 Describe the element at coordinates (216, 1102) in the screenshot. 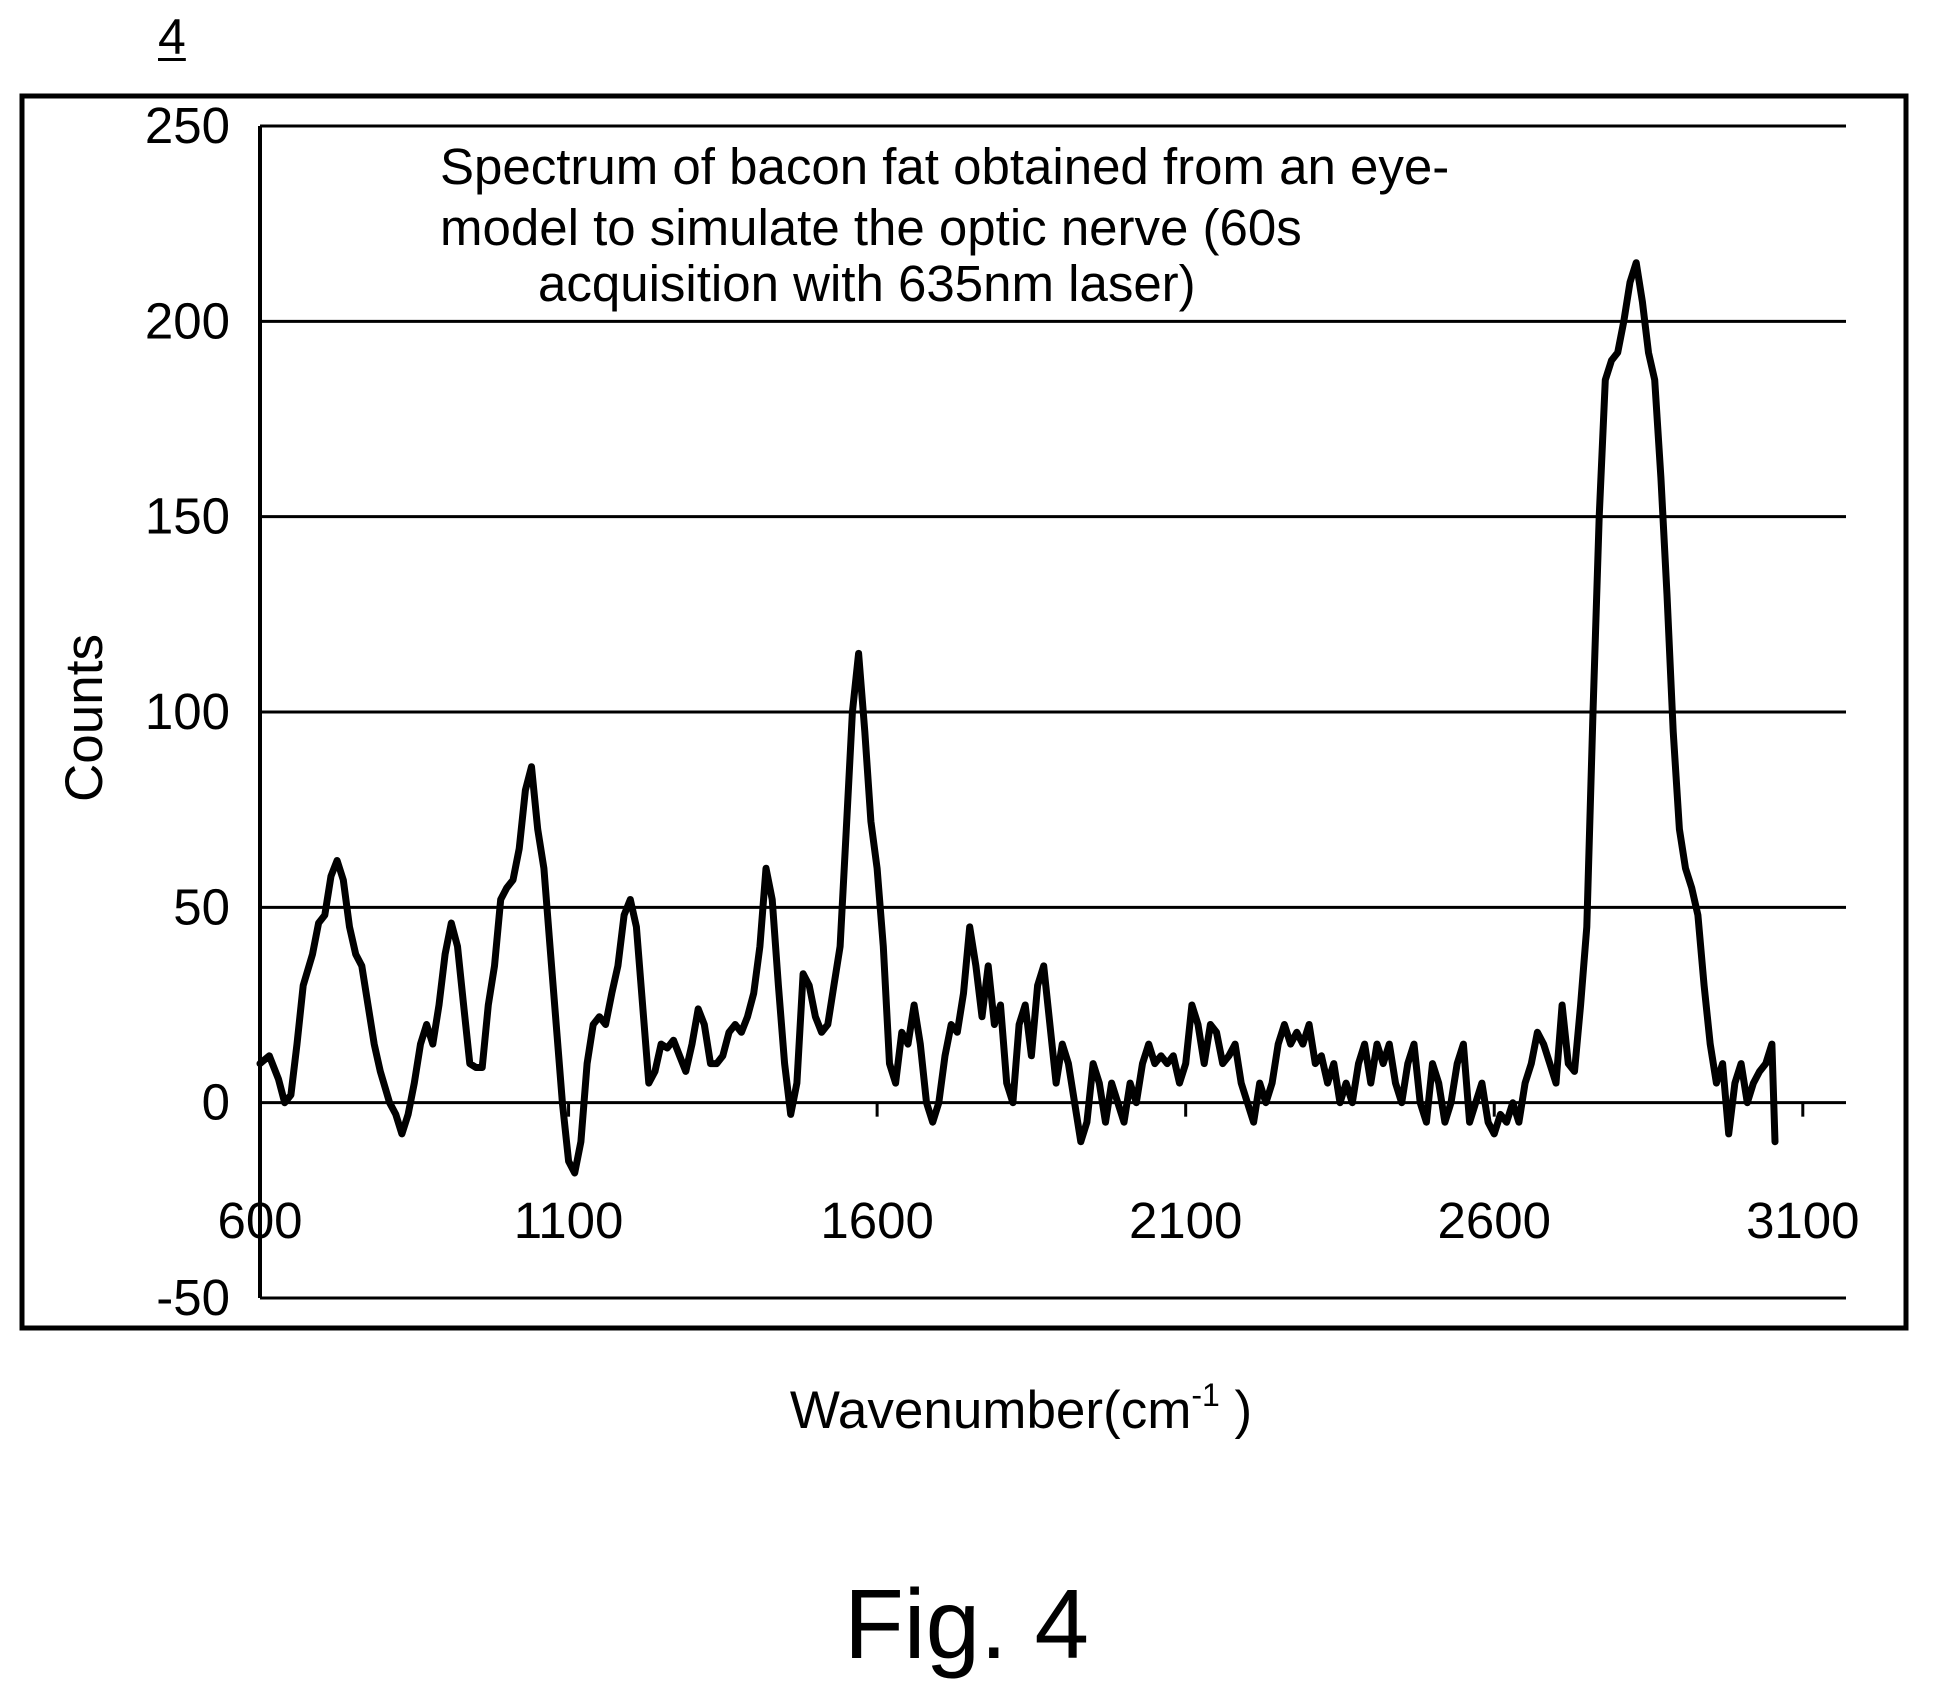

I see `y-tick-label: 0` at that location.